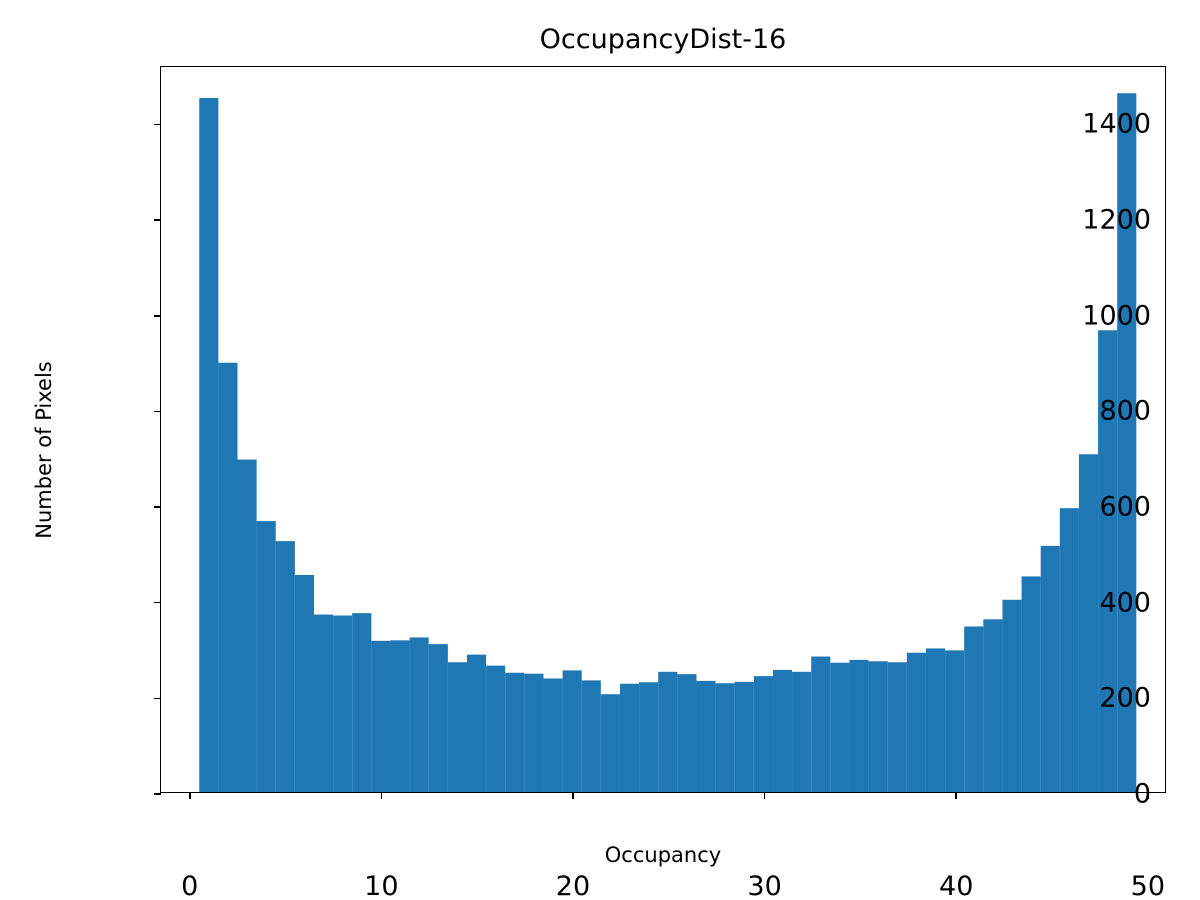 The width and height of the screenshot is (1200, 900). I want to click on x-tick-label: 0, so click(190, 885).